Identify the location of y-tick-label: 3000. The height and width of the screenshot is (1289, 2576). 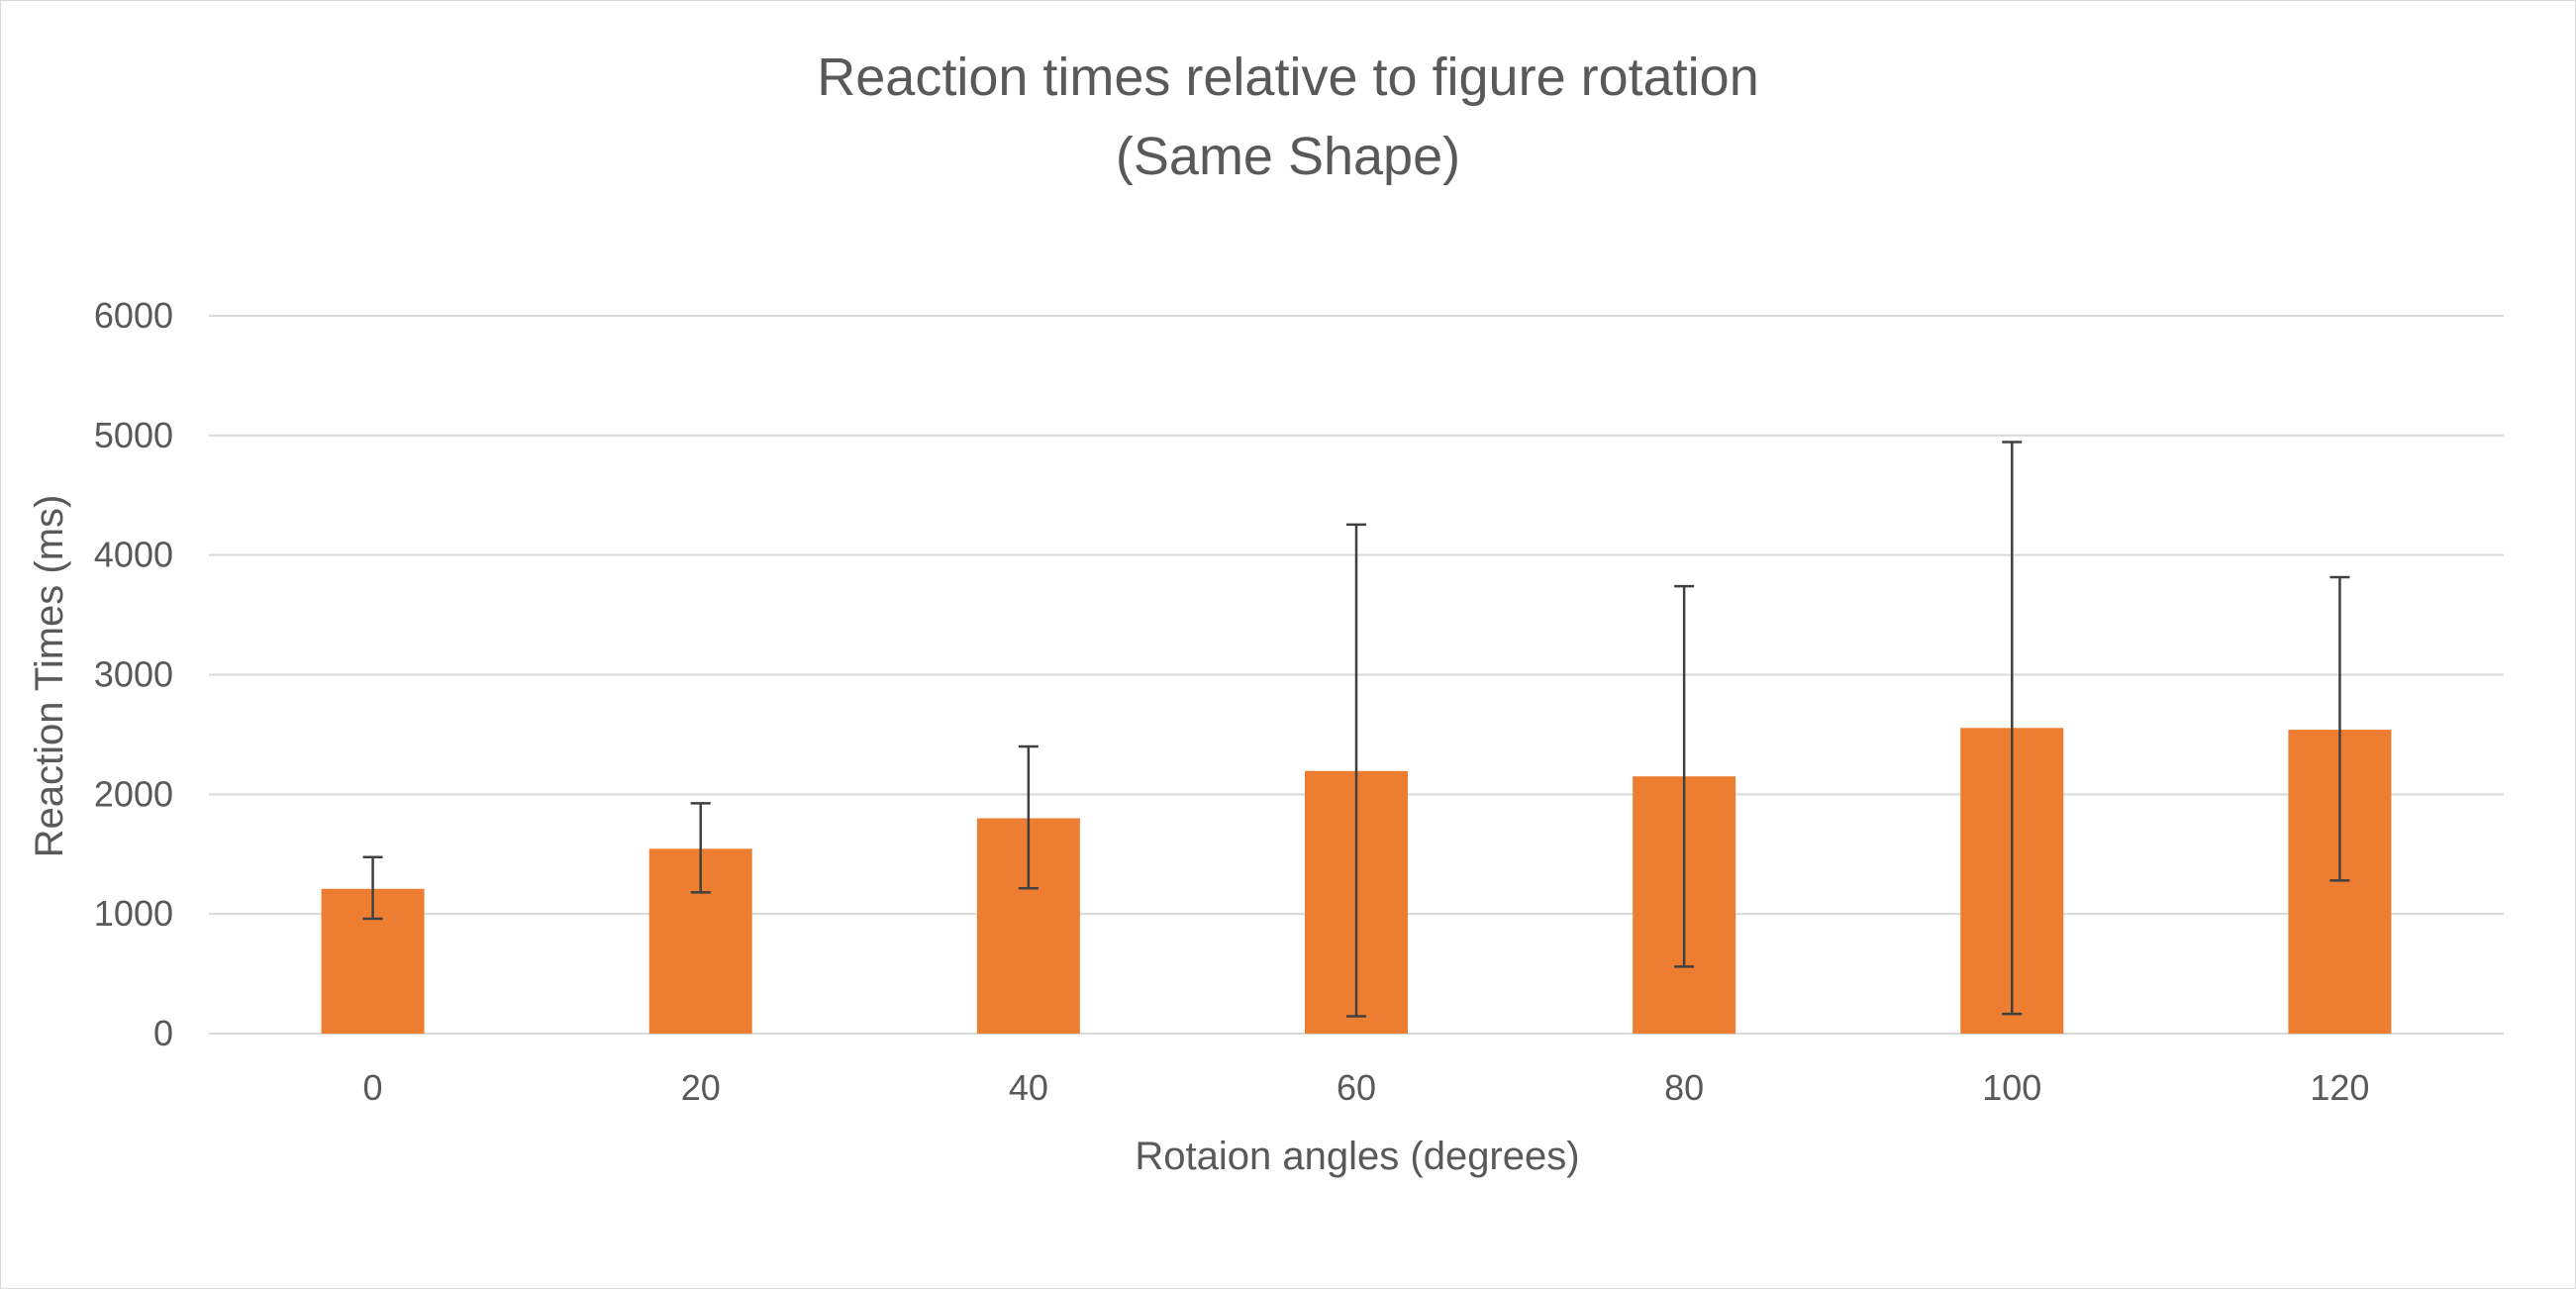
(133, 675).